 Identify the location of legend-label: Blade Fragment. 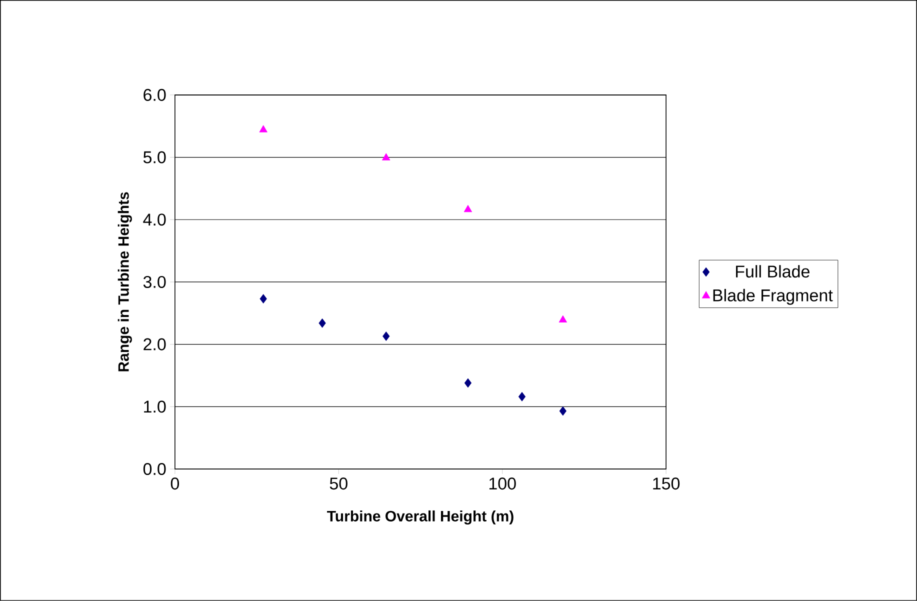
(773, 296).